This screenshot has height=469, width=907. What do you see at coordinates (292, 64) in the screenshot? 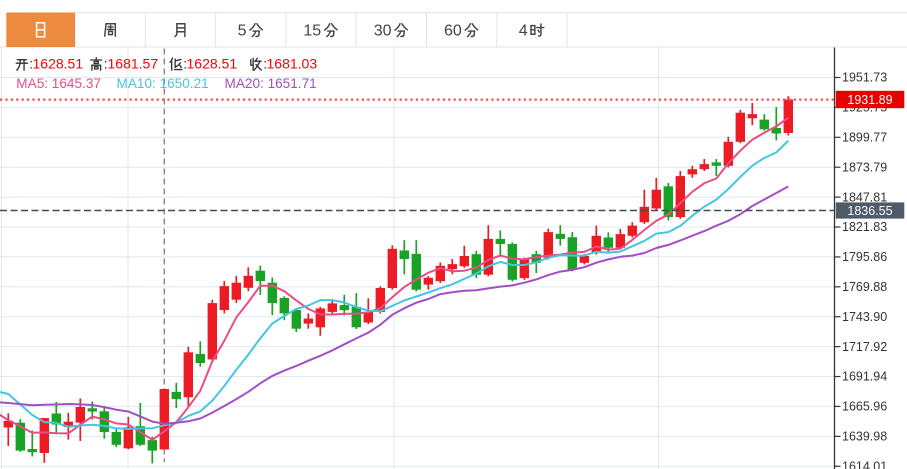
I see `svg-text: 1681.03` at bounding box center [292, 64].